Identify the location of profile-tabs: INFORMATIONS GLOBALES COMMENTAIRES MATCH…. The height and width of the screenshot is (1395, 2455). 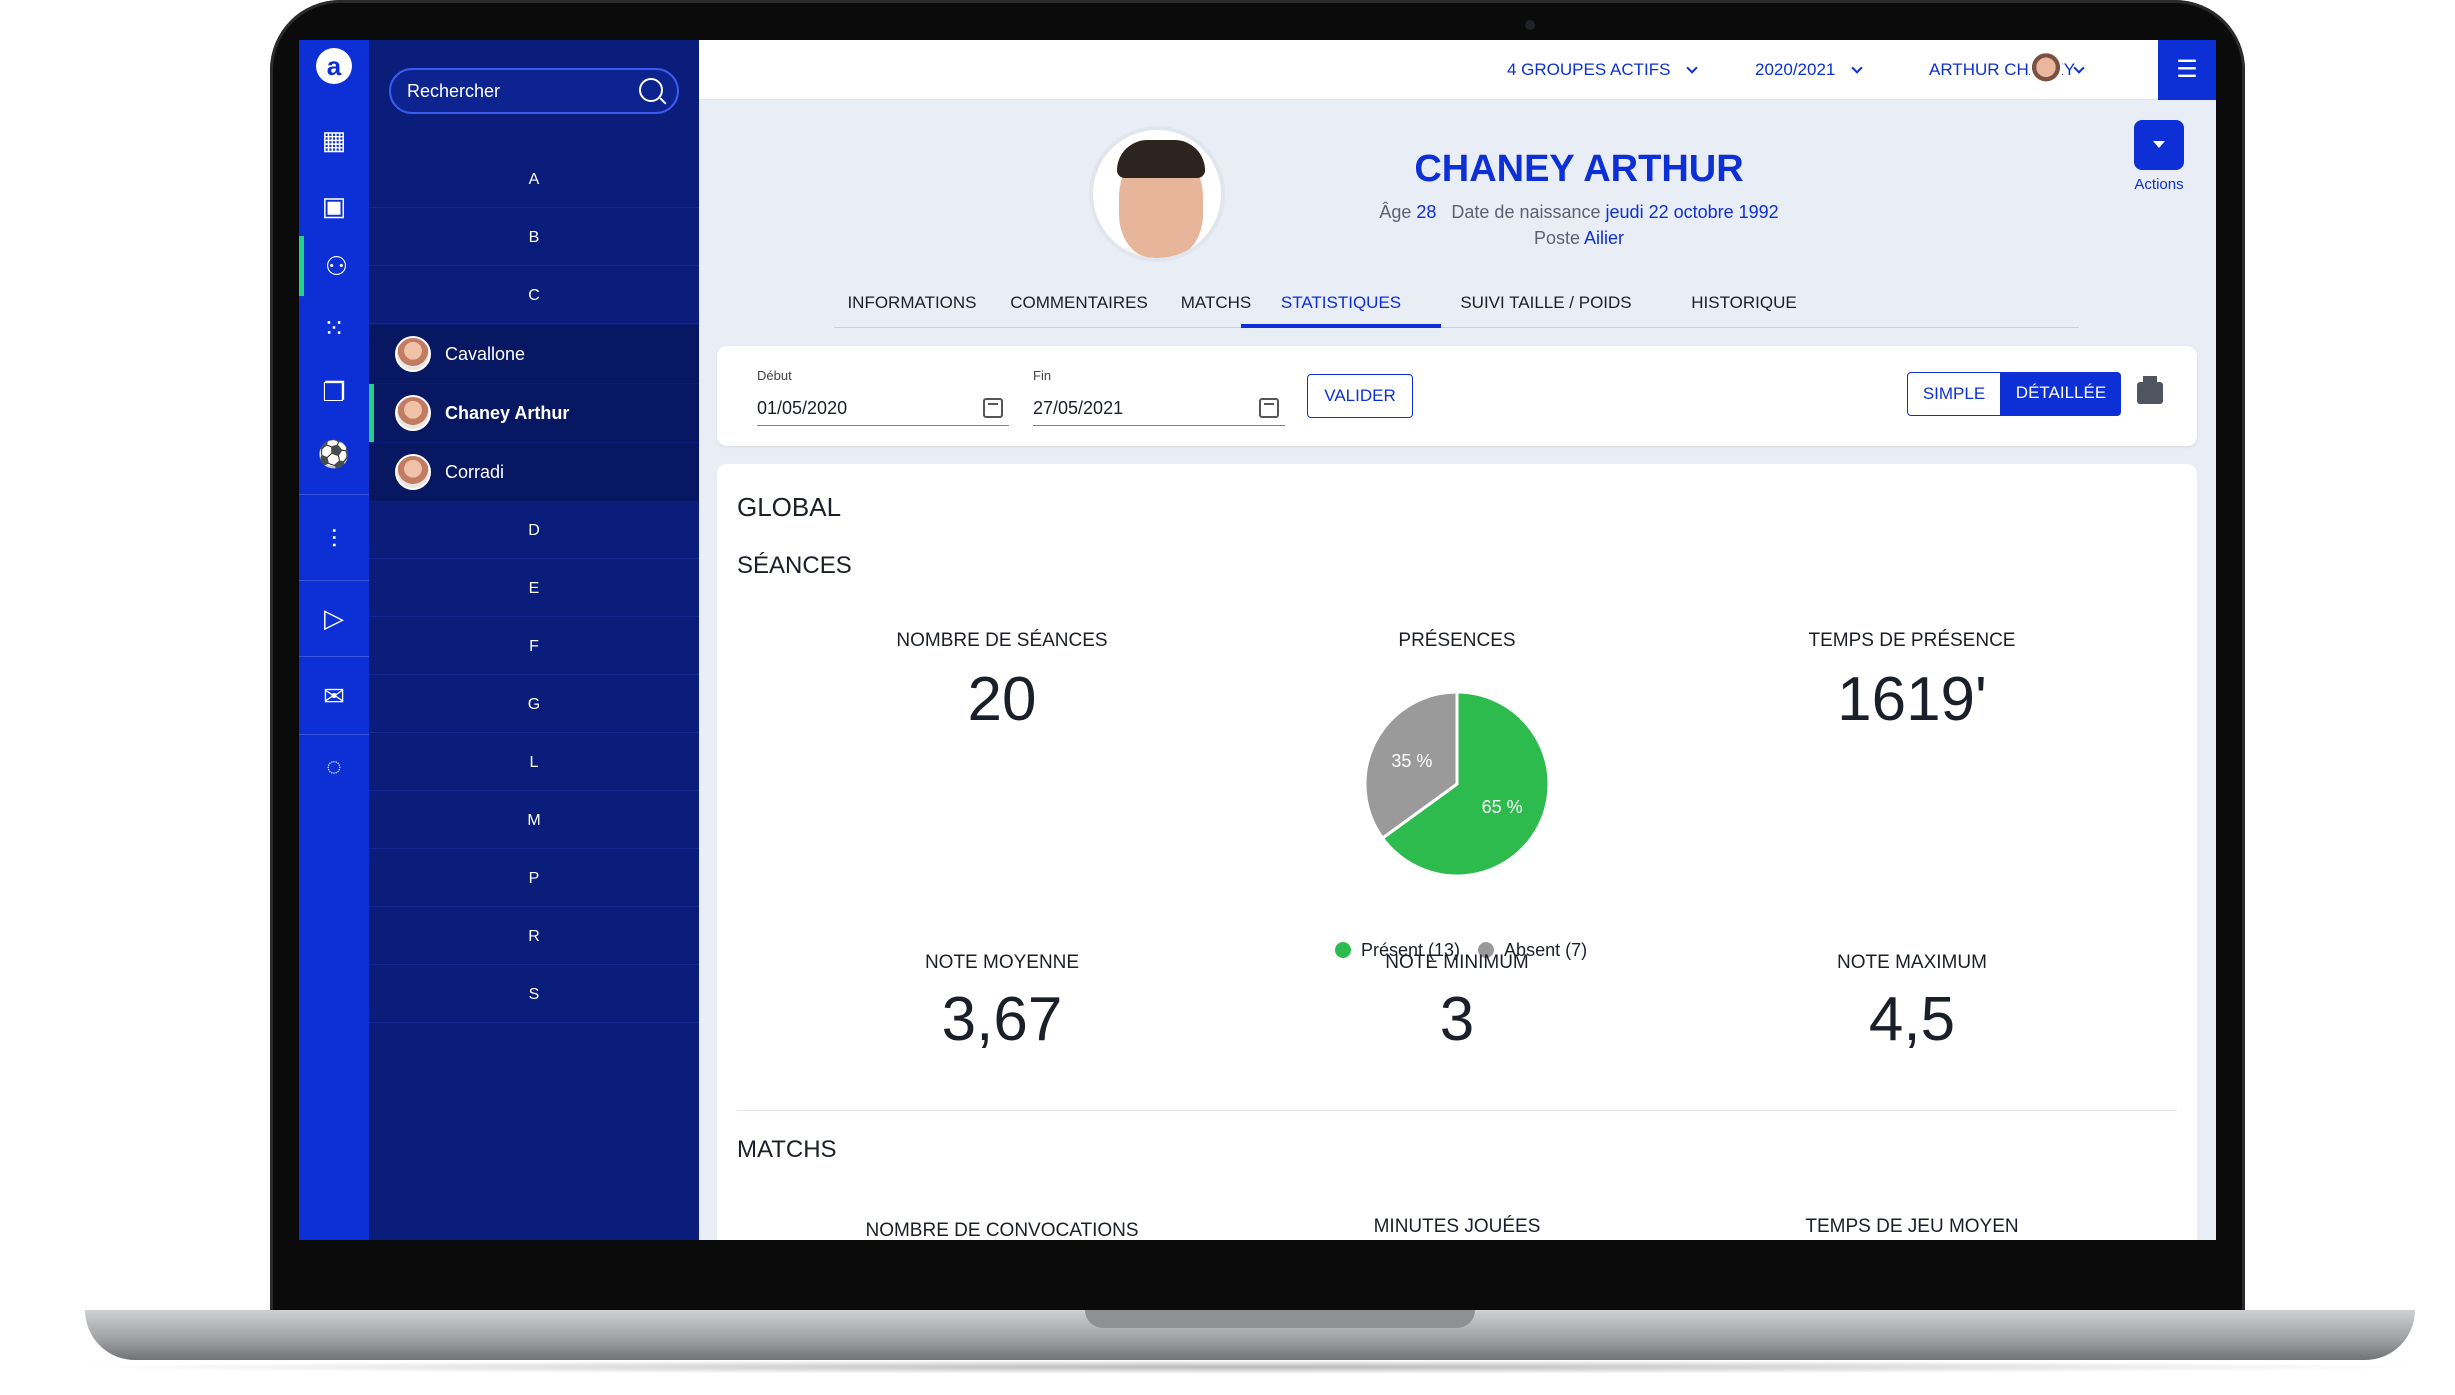
(1456, 320).